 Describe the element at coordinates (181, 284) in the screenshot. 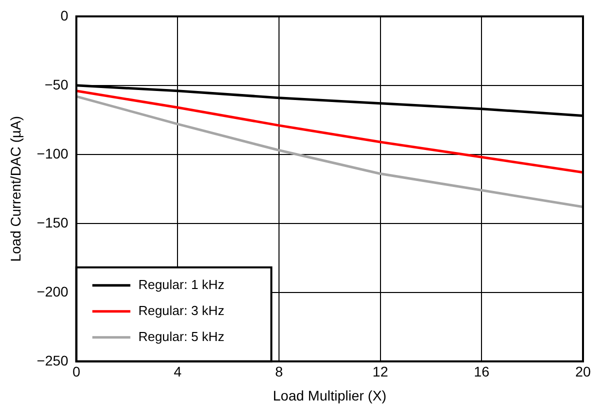

I see `legend-label: Regular: 1 kHz` at that location.